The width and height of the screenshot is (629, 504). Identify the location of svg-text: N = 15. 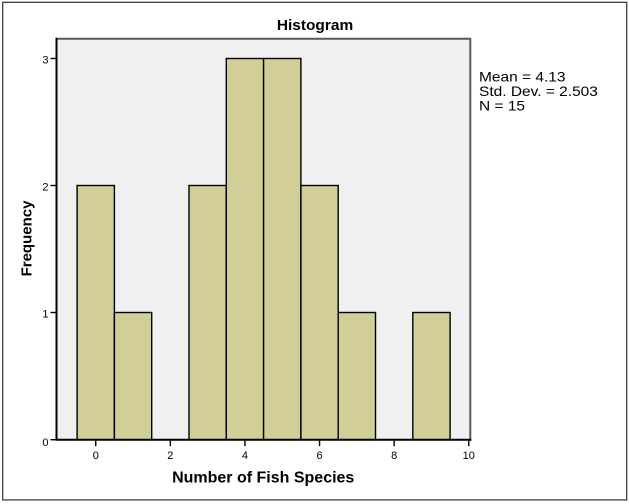
(502, 106).